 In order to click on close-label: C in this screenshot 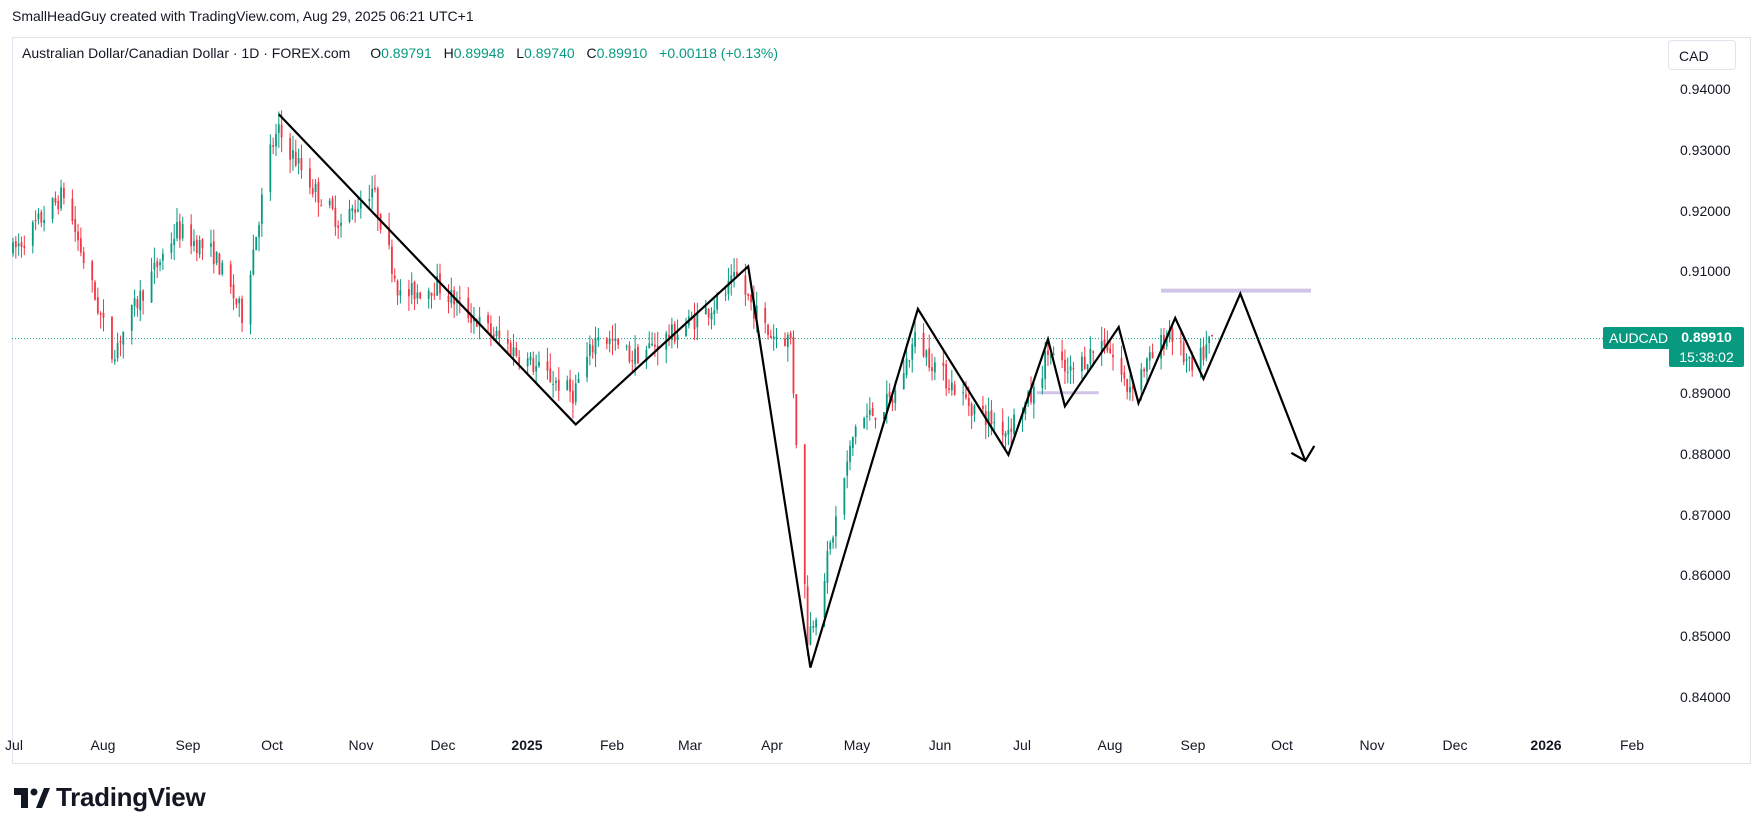, I will do `click(591, 53)`.